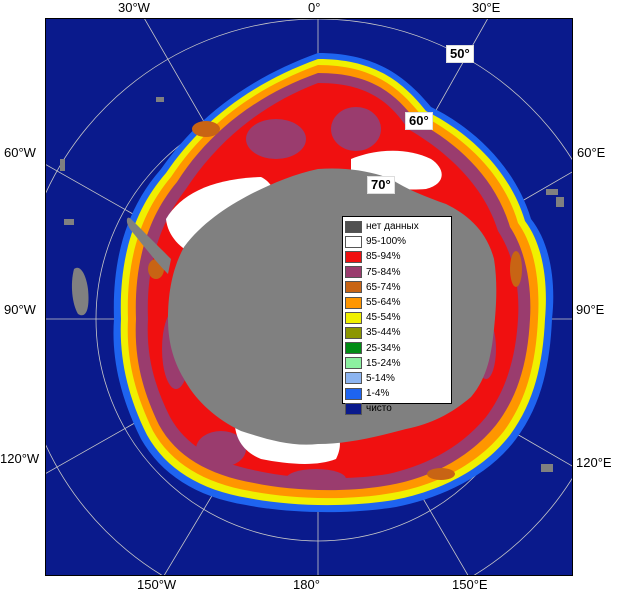  What do you see at coordinates (594, 462) in the screenshot?
I see `lon-label-120e-right: 120°E` at bounding box center [594, 462].